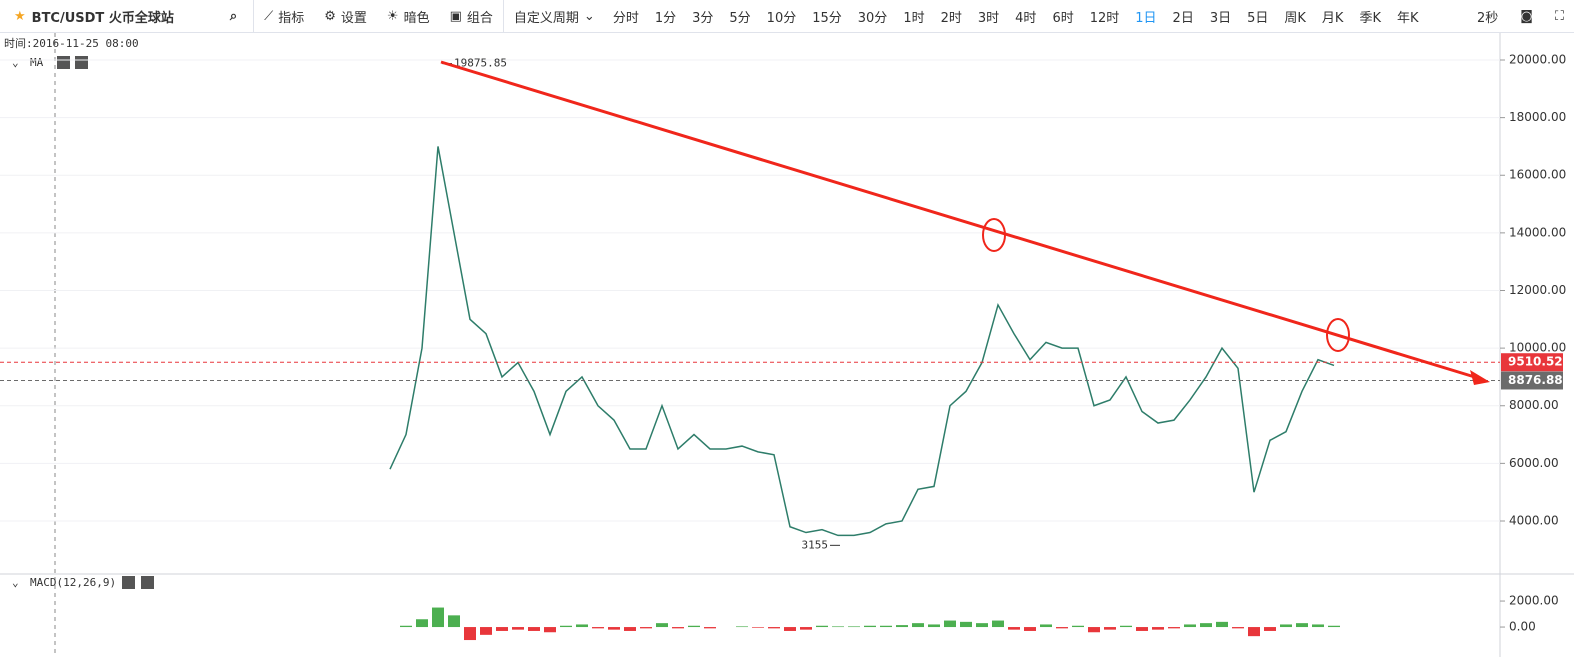 This screenshot has width=1574, height=657. What do you see at coordinates (554, 17) in the screenshot?
I see `custom-period: 自定义周期 ⌄` at bounding box center [554, 17].